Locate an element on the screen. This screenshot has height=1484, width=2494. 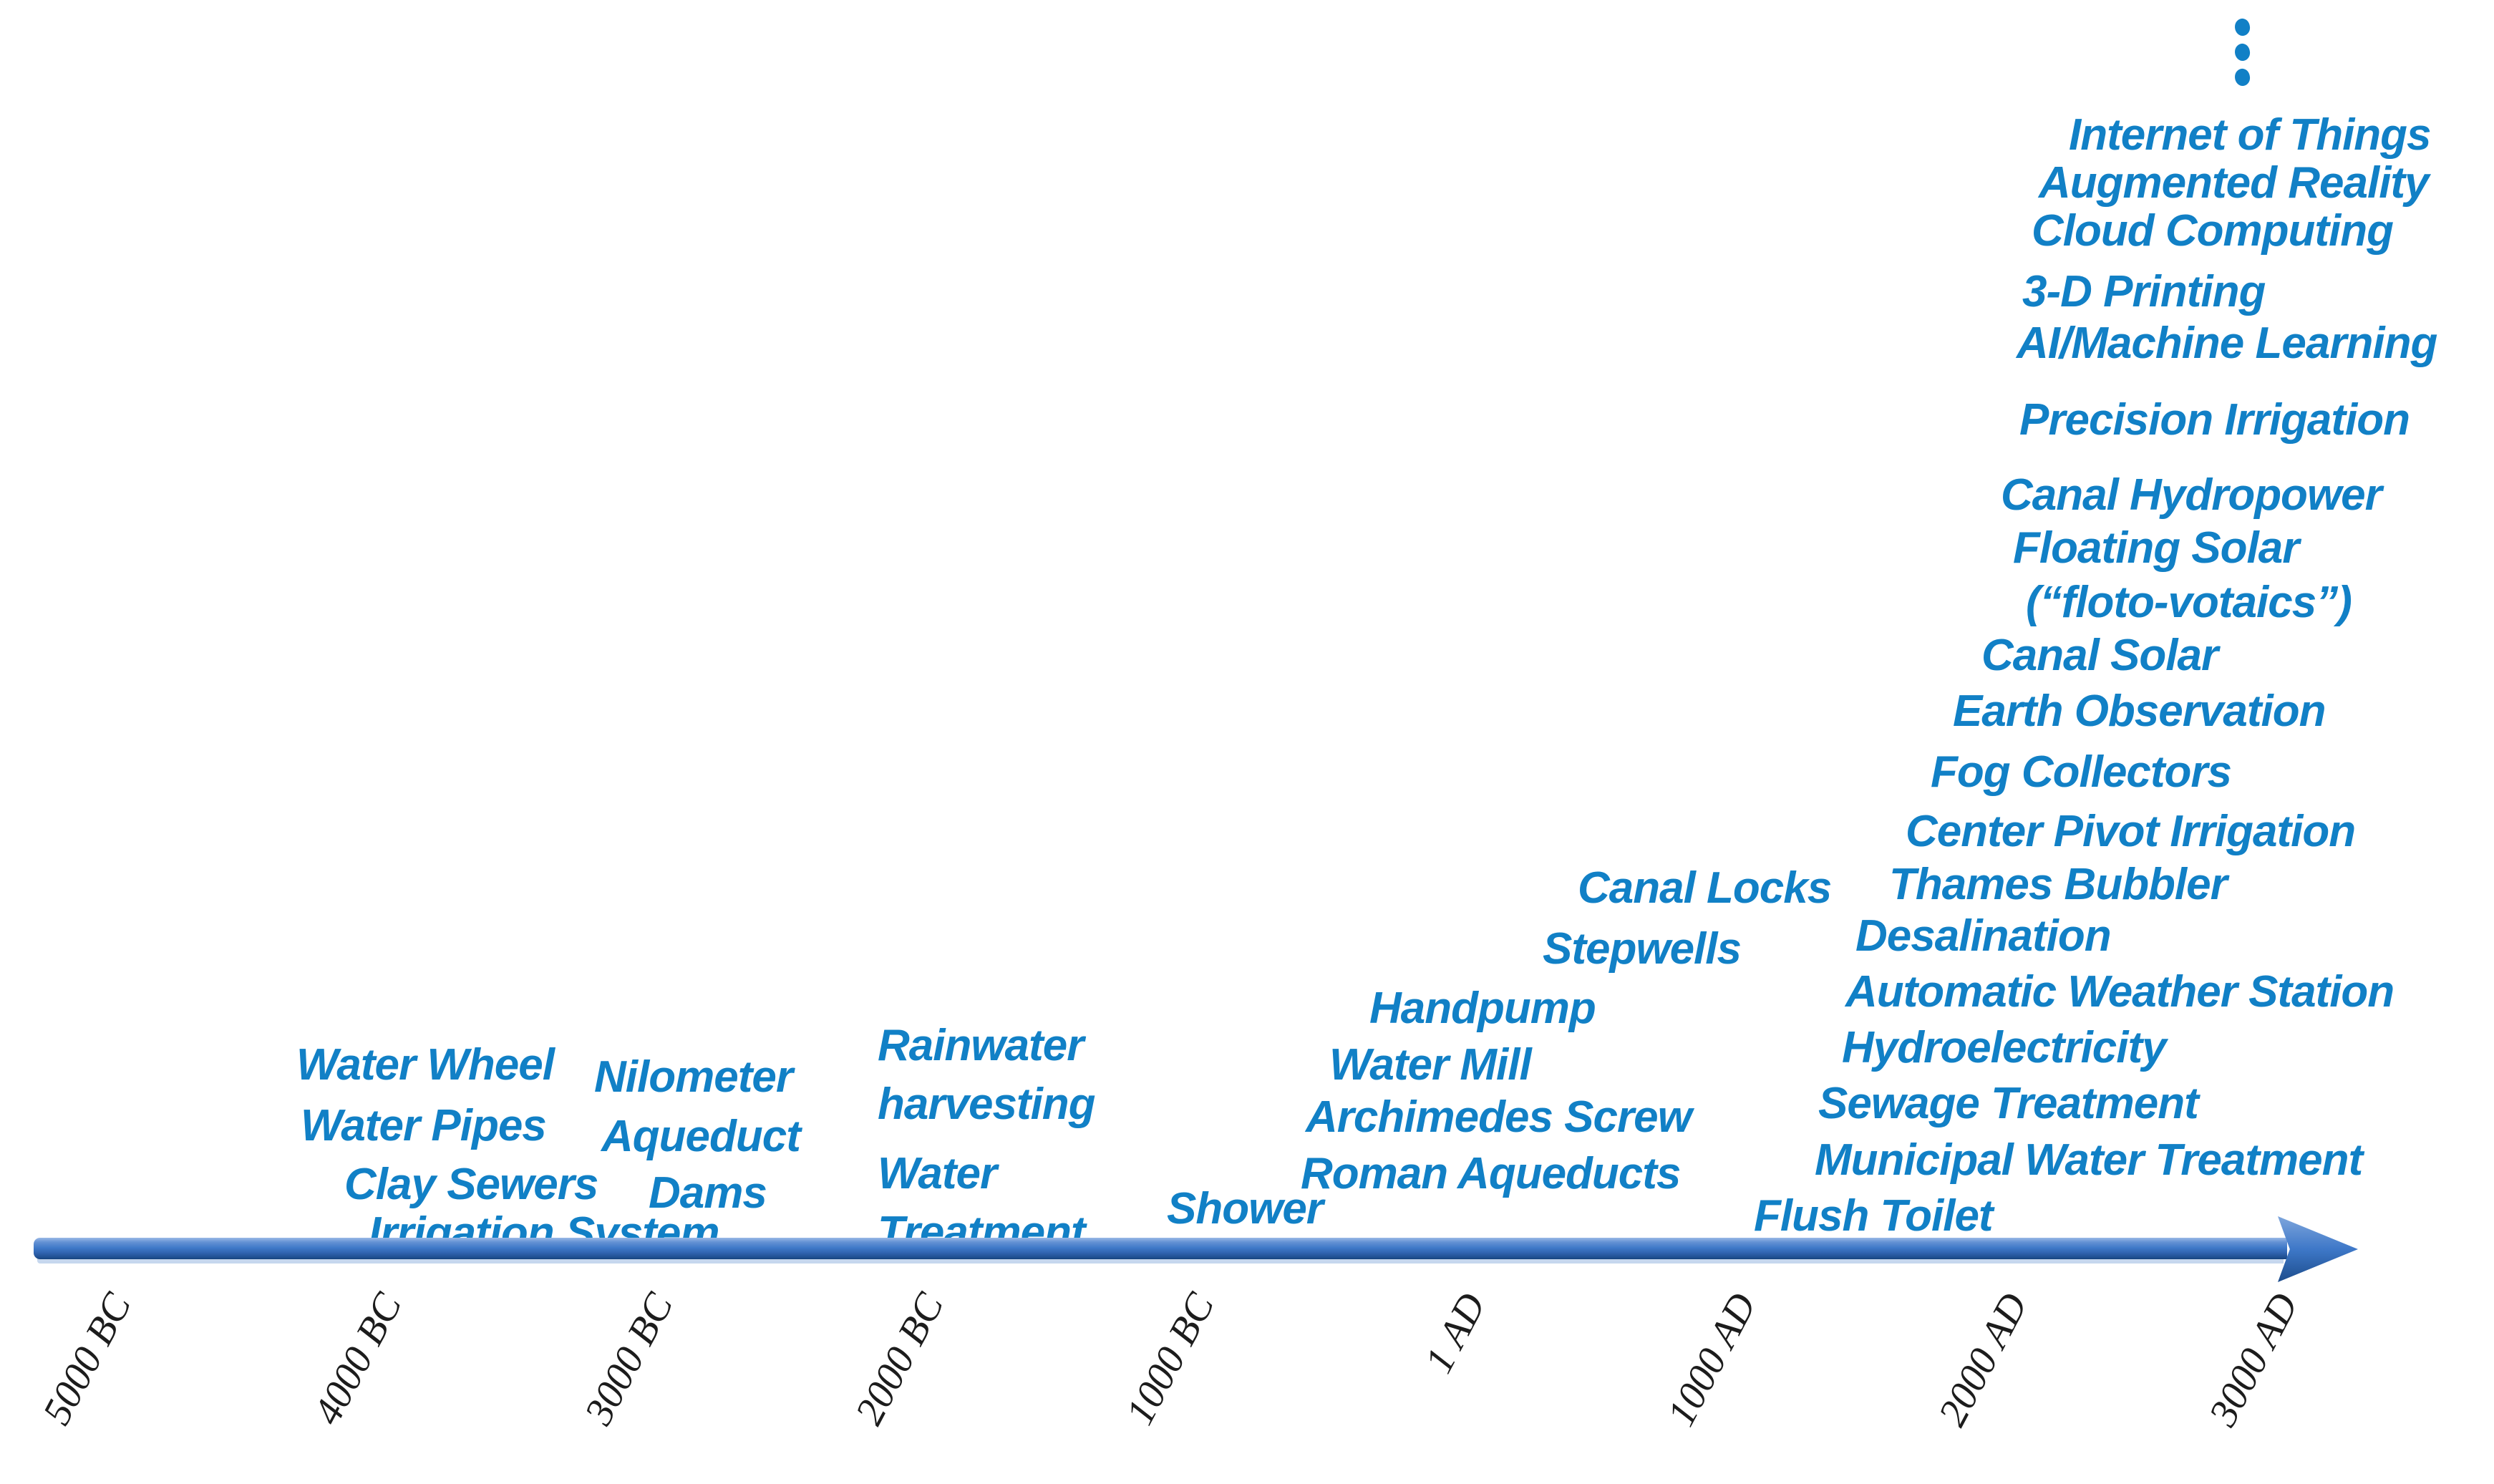
event-label: Earth Observation is located at coordinates (2139, 711).